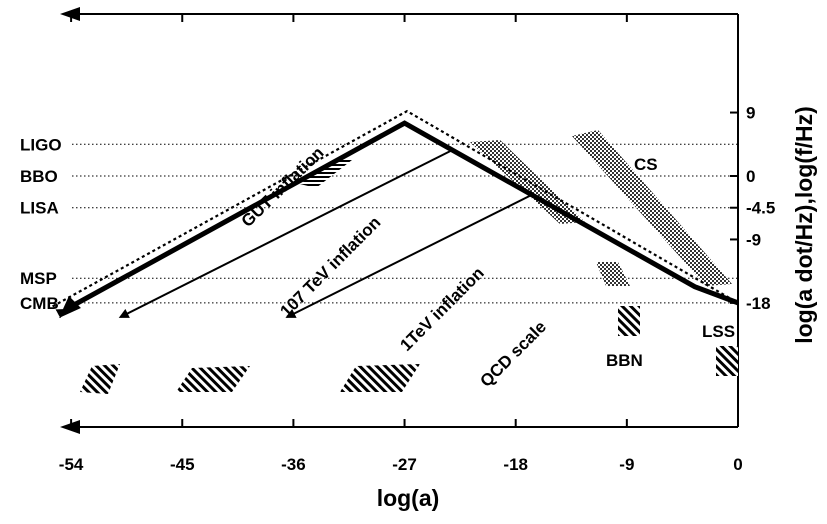 The image size is (827, 524). What do you see at coordinates (750, 176) in the screenshot?
I see `y-tick-label: 0` at bounding box center [750, 176].